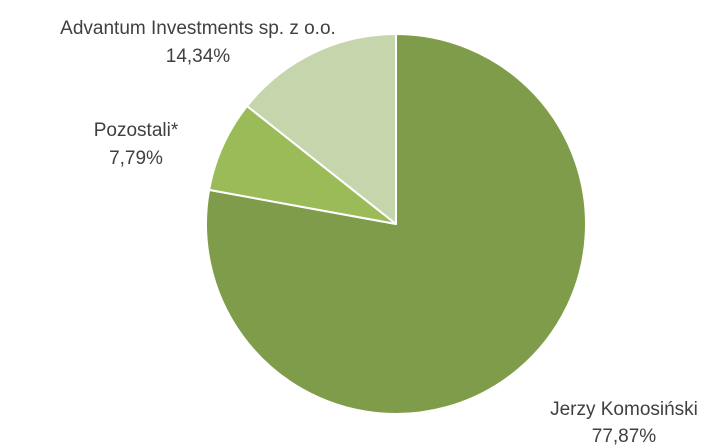 Image resolution: width=719 pixels, height=448 pixels. I want to click on slice-name-label: Pozostali*, so click(136, 130).